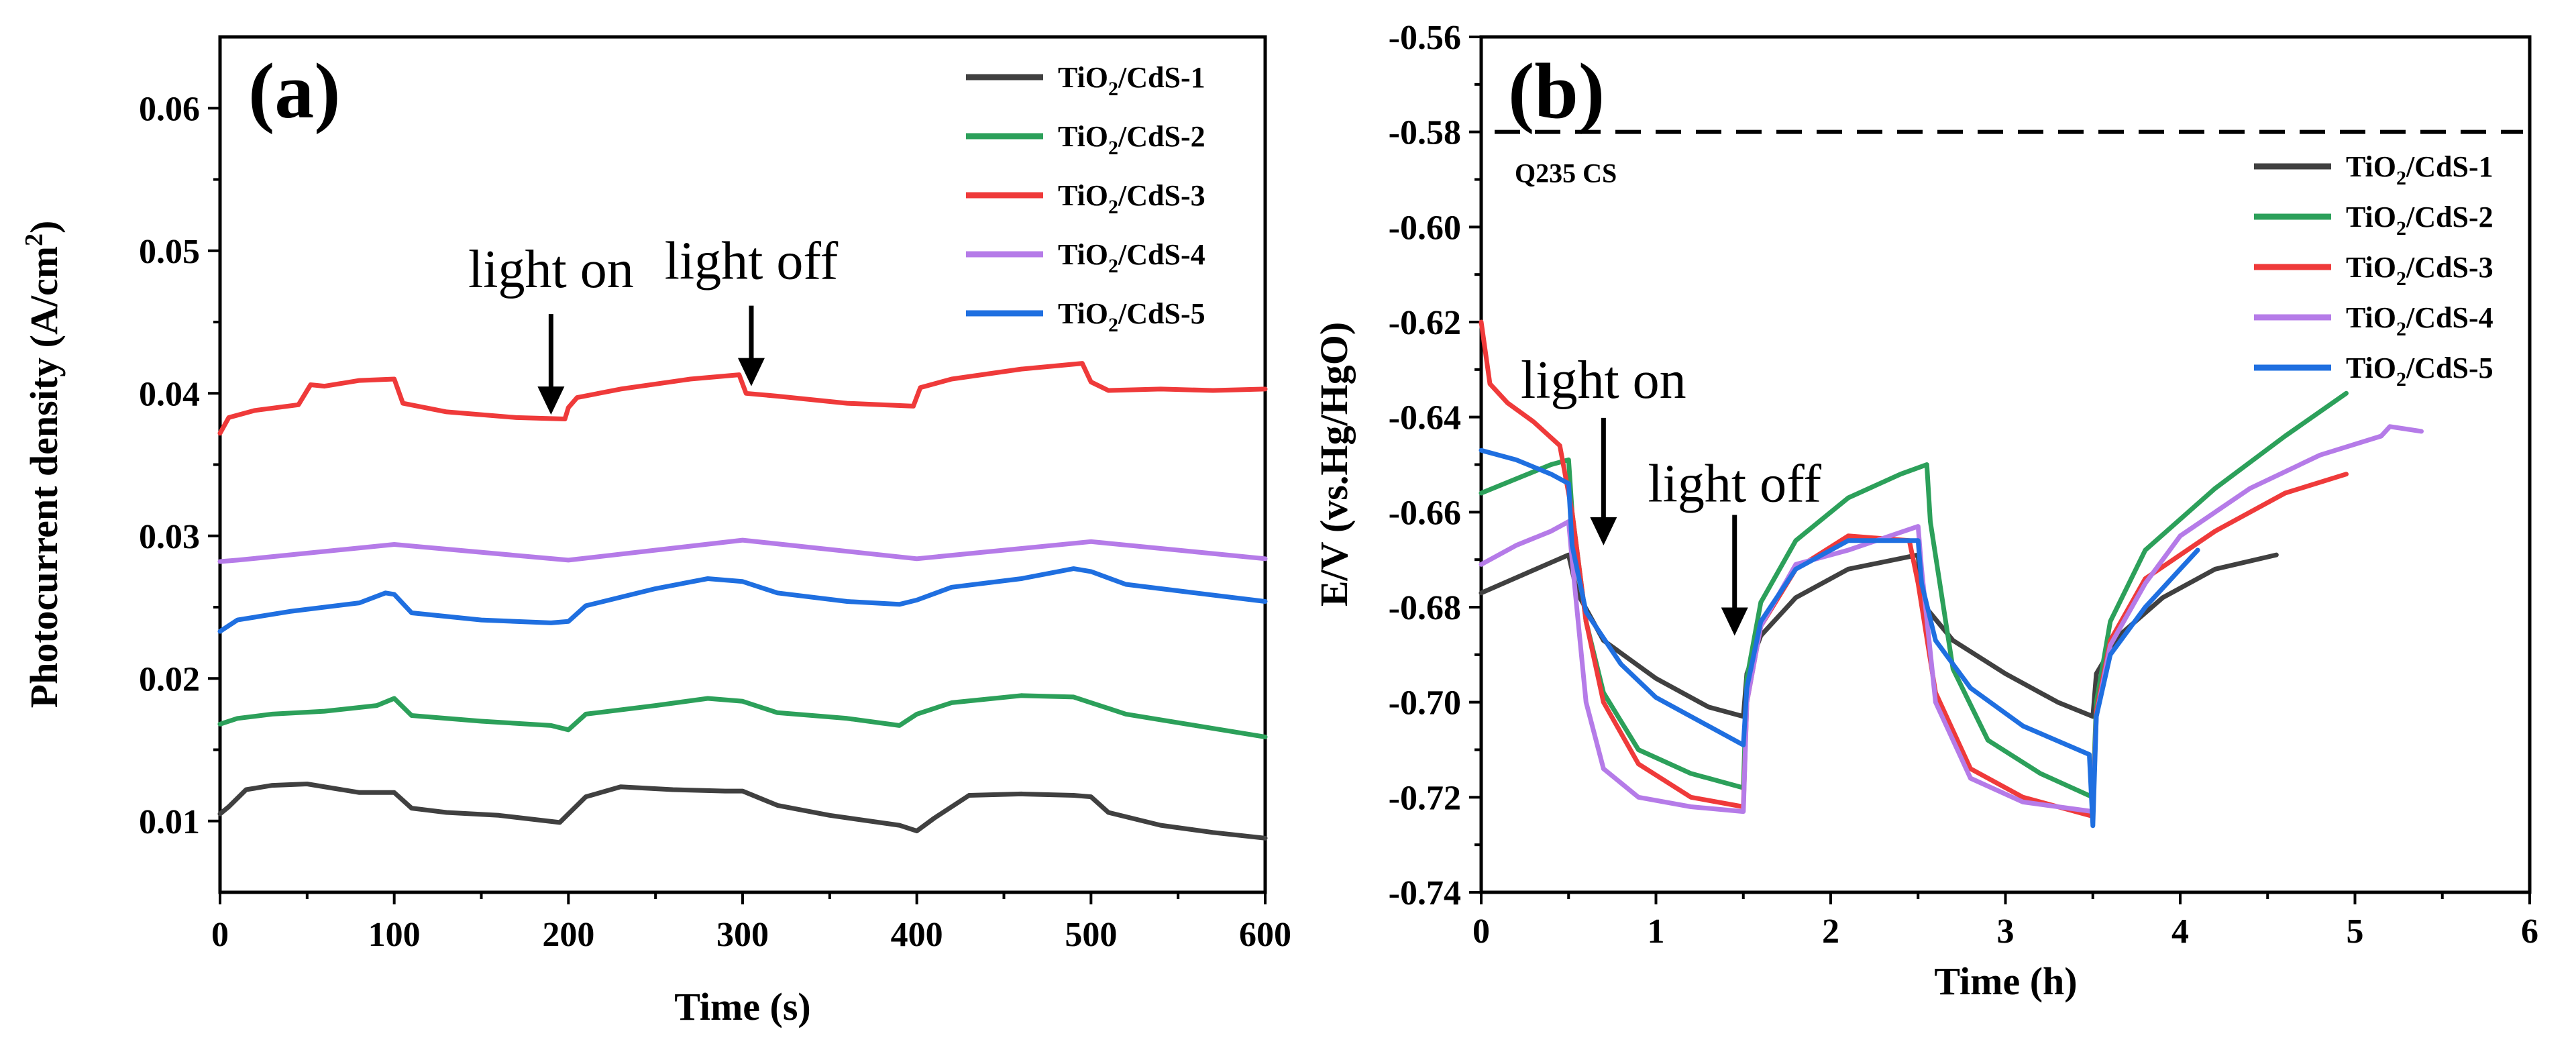  I want to click on y-tick-label: 0.03, so click(169, 537).